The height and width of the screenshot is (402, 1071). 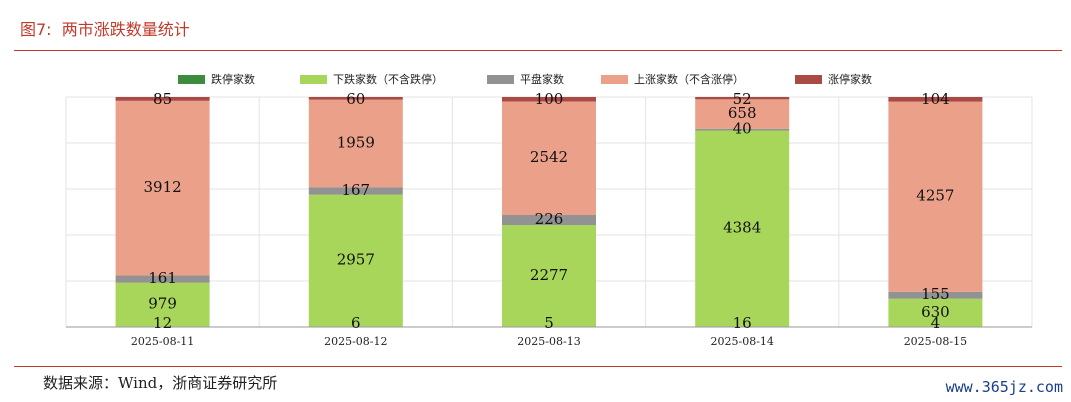 What do you see at coordinates (162, 323) in the screenshot?
I see `data-label: 12` at bounding box center [162, 323].